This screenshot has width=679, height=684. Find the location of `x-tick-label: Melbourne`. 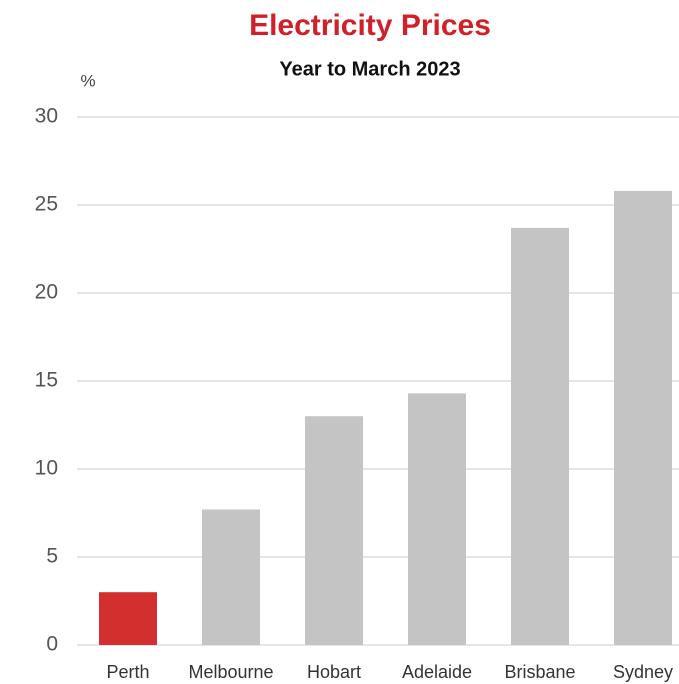

x-tick-label: Melbourne is located at coordinates (230, 672).